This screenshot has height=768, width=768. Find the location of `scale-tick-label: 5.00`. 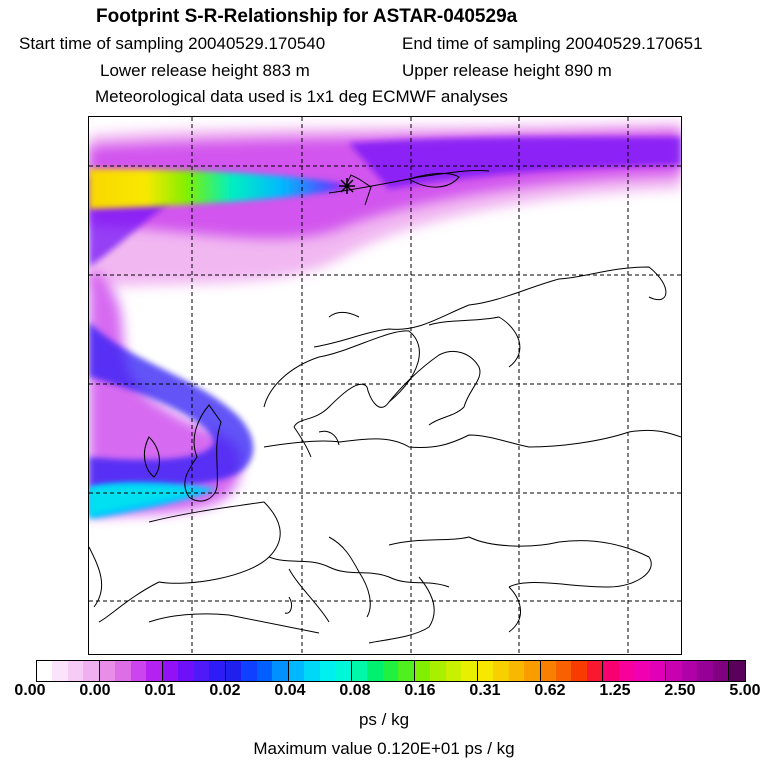

scale-tick-label: 5.00 is located at coordinates (745, 690).